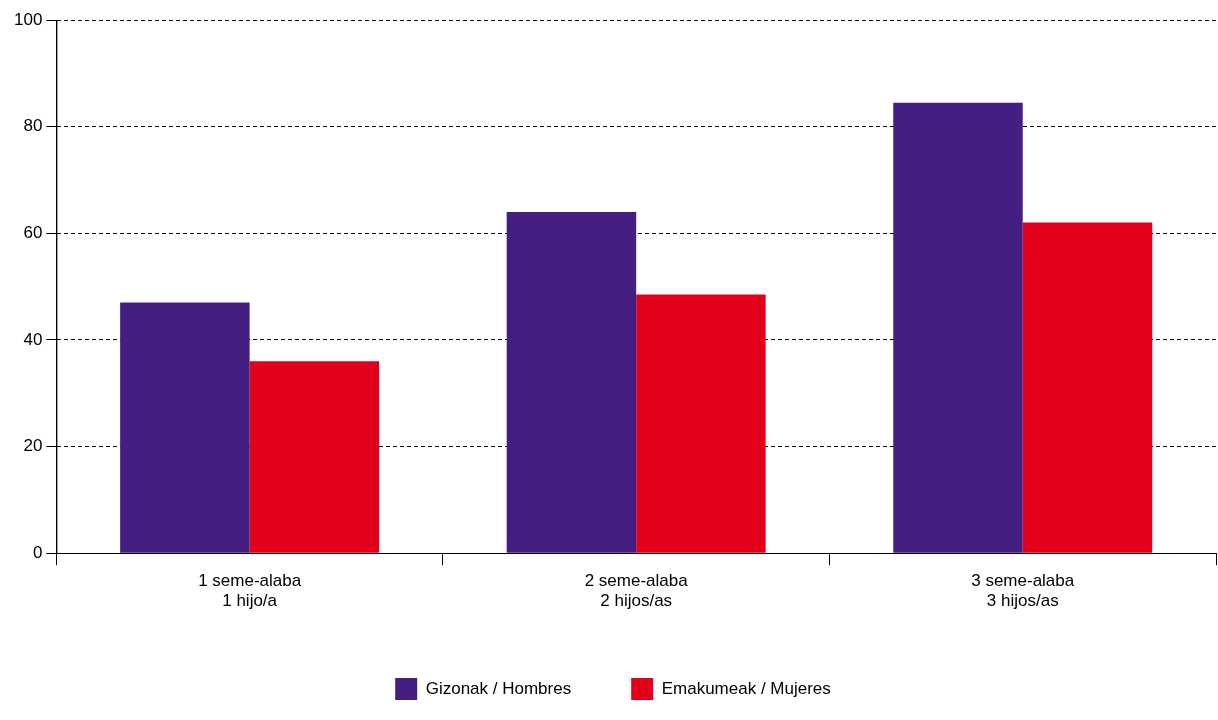 Image resolution: width=1218 pixels, height=720 pixels. What do you see at coordinates (37, 552) in the screenshot?
I see `y-tick-label: 0` at bounding box center [37, 552].